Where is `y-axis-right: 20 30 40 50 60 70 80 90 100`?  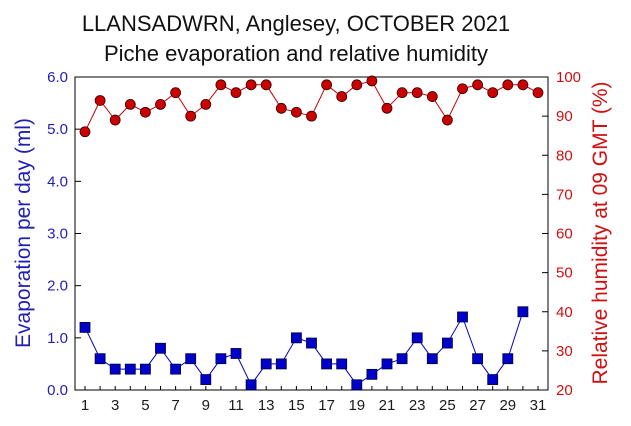
y-axis-right: 20 30 40 50 60 70 80 90 100 is located at coordinates (561, 234).